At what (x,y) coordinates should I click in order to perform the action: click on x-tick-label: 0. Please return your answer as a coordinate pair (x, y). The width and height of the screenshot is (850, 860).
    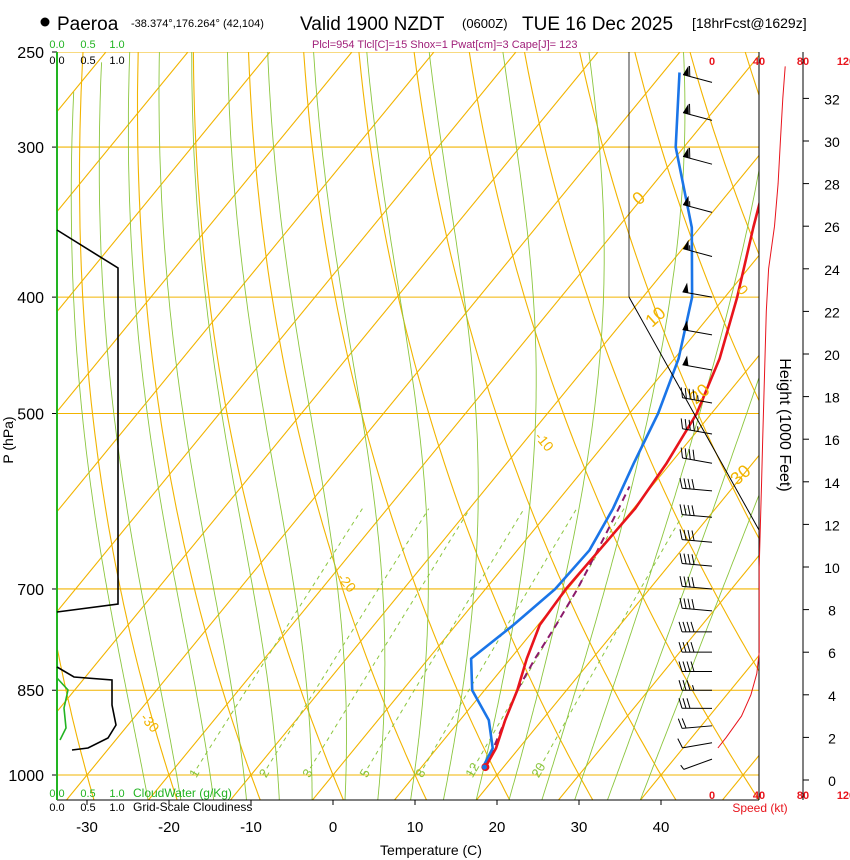
    Looking at the image, I should click on (333, 827).